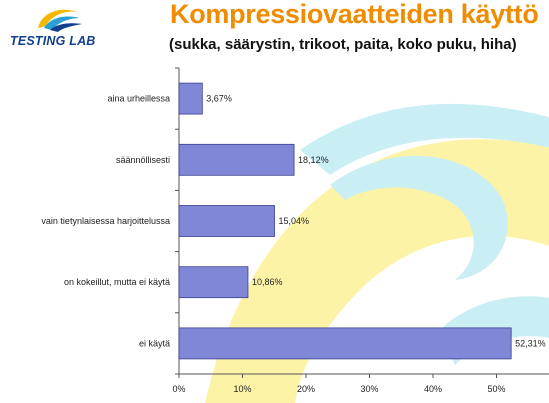 This screenshot has width=549, height=403. Describe the element at coordinates (496, 389) in the screenshot. I see `x-tick-label: 50%` at that location.